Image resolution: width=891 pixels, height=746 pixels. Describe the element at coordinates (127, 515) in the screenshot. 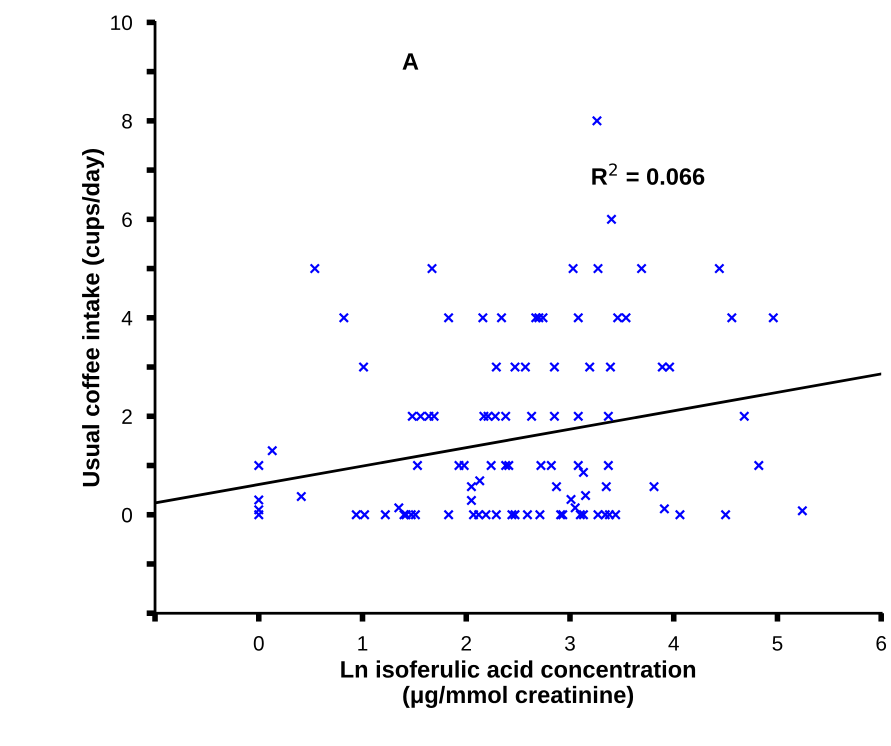

I see `y-tick-label: 0` at that location.